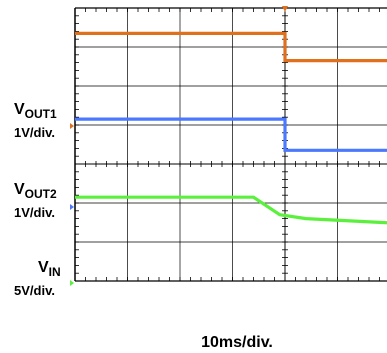 The height and width of the screenshot is (353, 387). What do you see at coordinates (34, 212) in the screenshot?
I see `vout2-scale-label: 1V/div.` at bounding box center [34, 212].